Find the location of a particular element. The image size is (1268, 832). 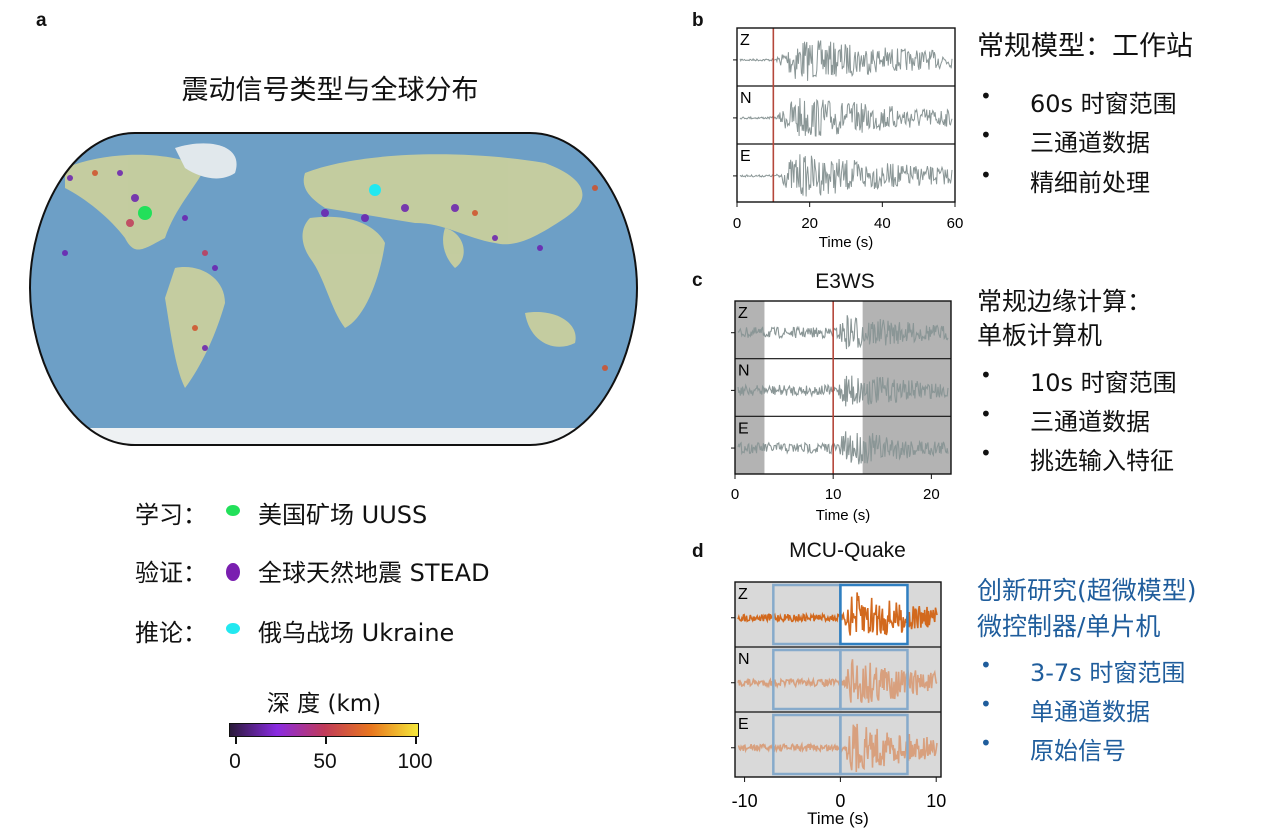

bullet-text: 10s 时窗范围 is located at coordinates (1103, 383).